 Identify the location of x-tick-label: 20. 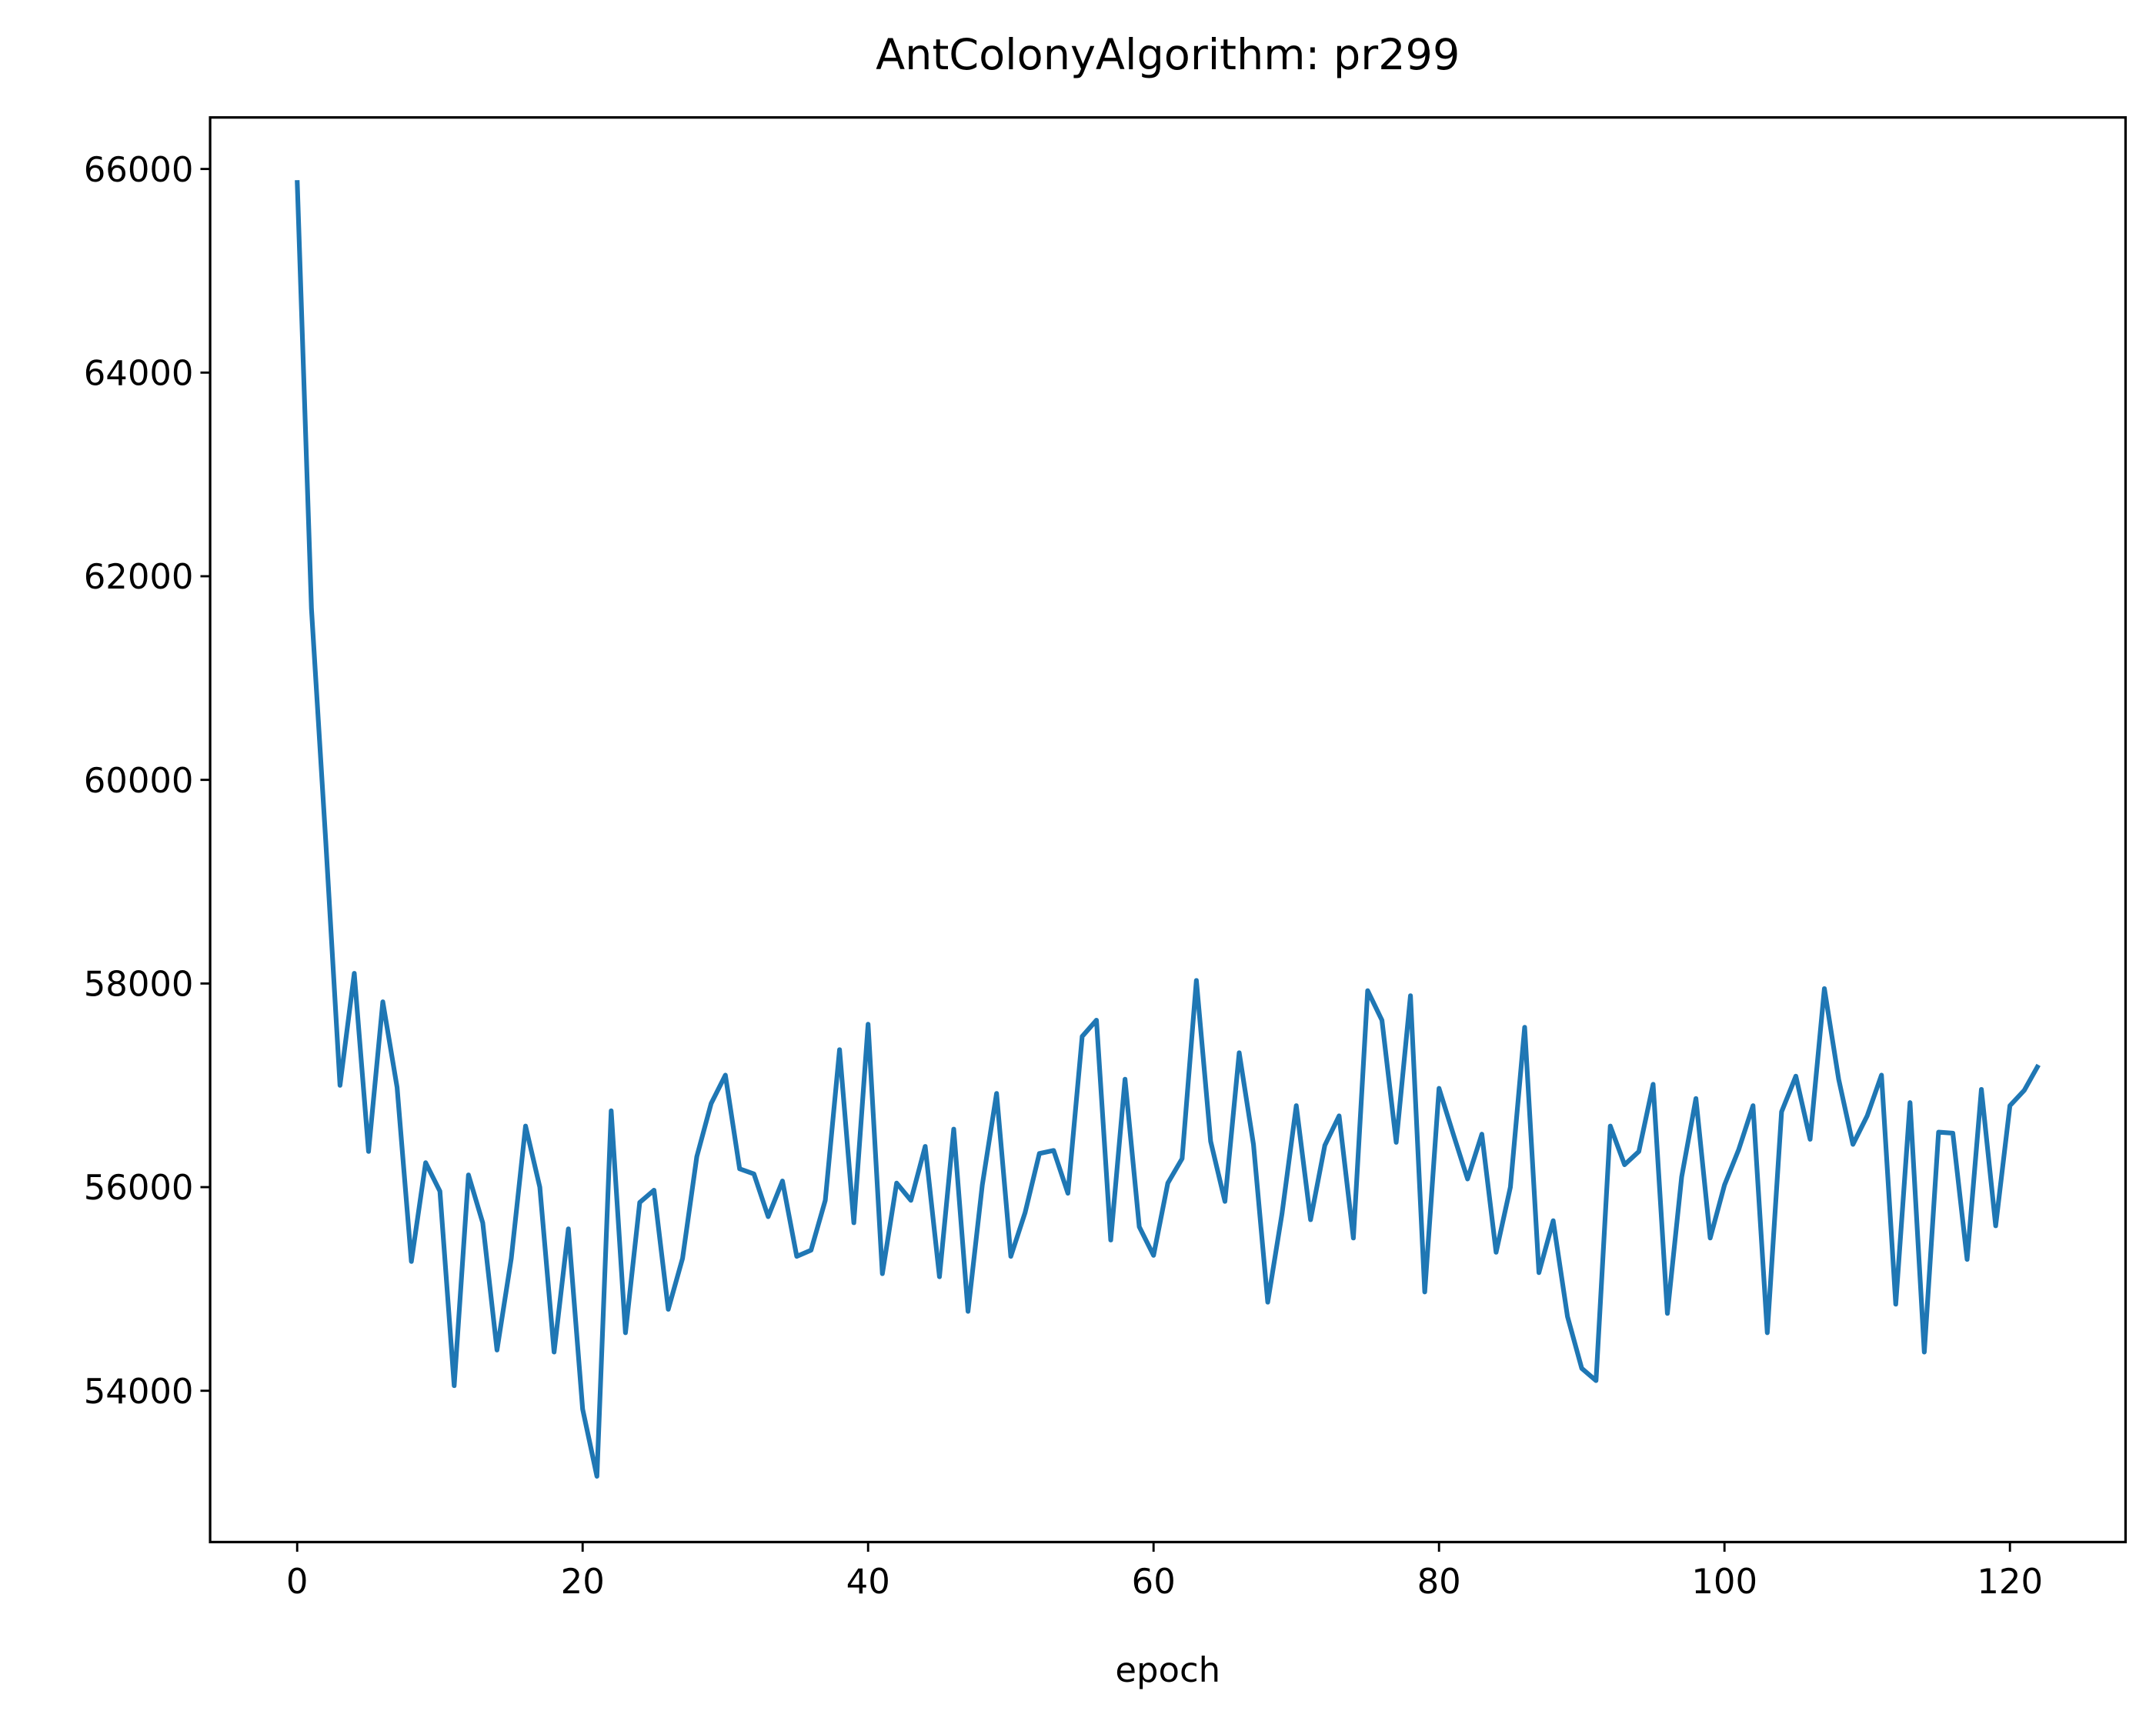
(583, 1582).